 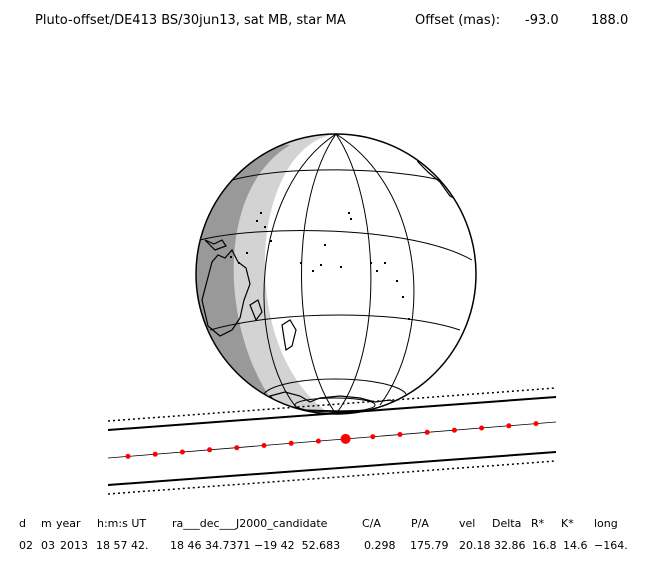 I want to click on val-rstar: 16.8, so click(x=544, y=545).